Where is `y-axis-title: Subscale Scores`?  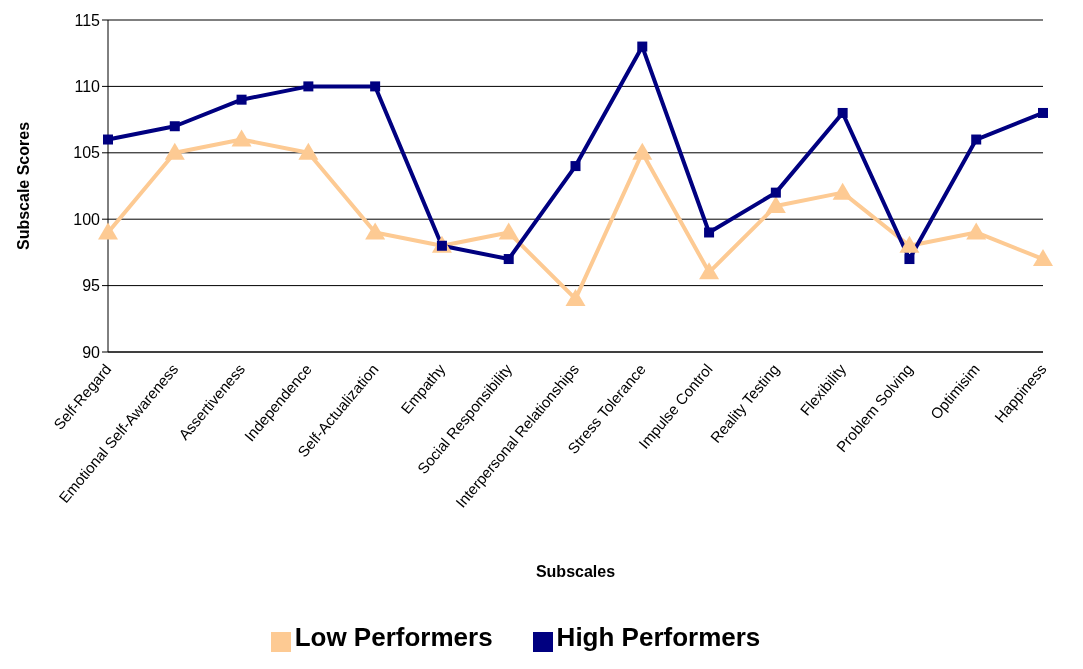
y-axis-title: Subscale Scores is located at coordinates (23, 186).